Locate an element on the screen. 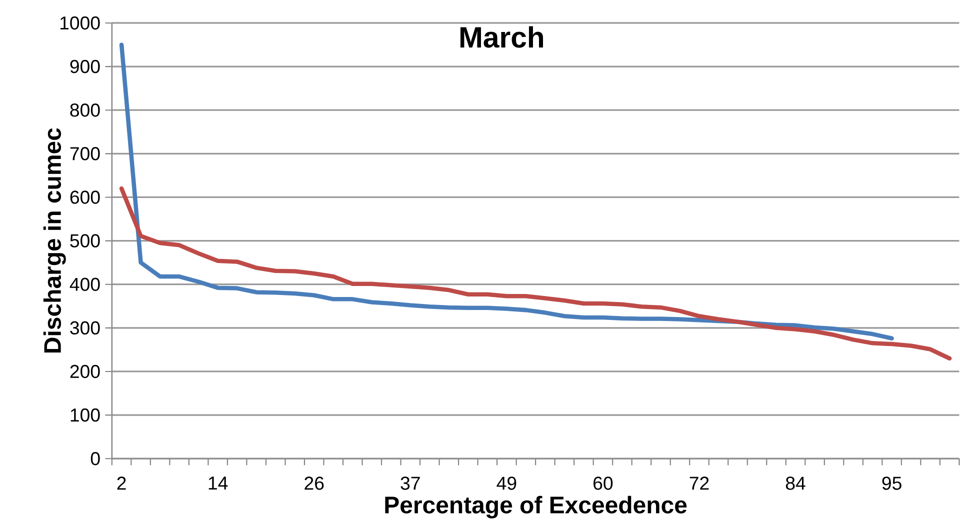 The height and width of the screenshot is (532, 960). x-tick-label: 49 is located at coordinates (506, 483).